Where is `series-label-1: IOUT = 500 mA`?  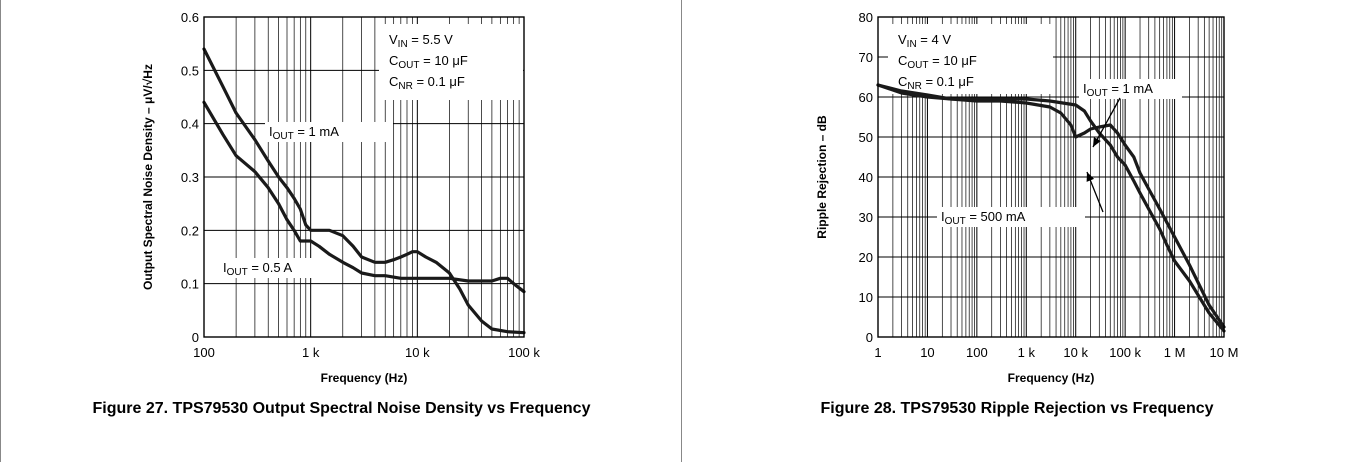 series-label-1: IOUT = 500 mA is located at coordinates (983, 218).